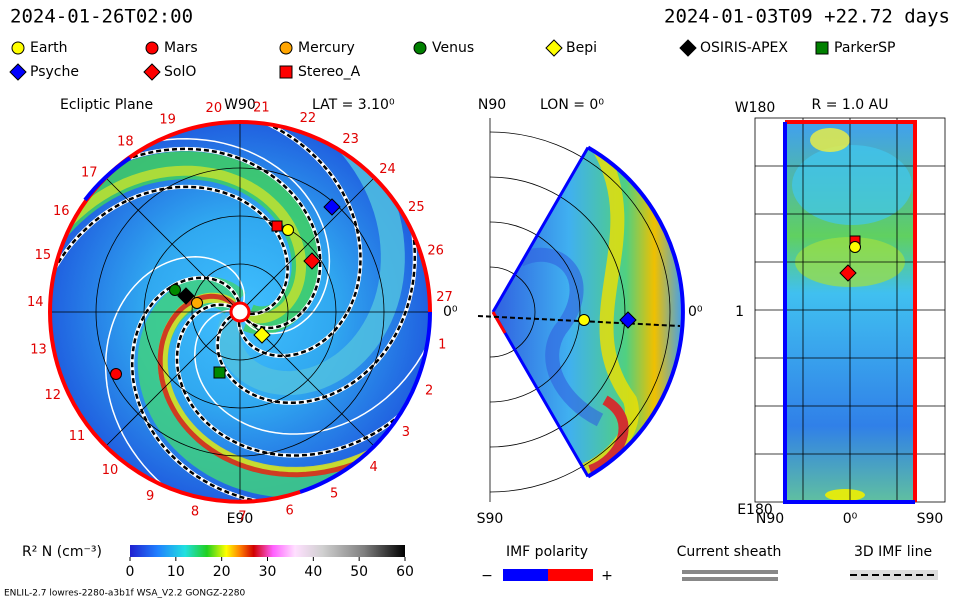 The width and height of the screenshot is (960, 600). I want to click on sector-label: 12, so click(52, 395).